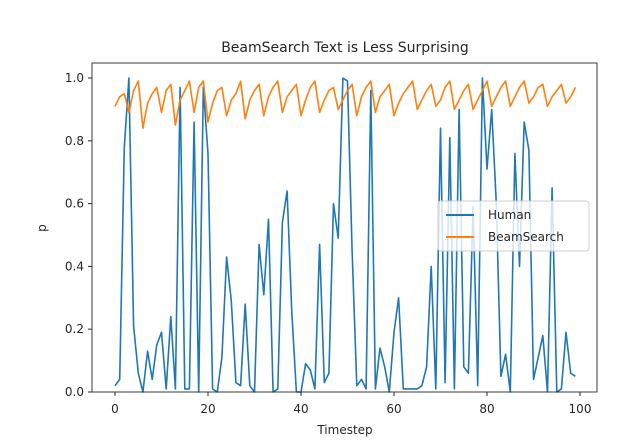  I want to click on x-tick-label: 60, so click(393, 409).